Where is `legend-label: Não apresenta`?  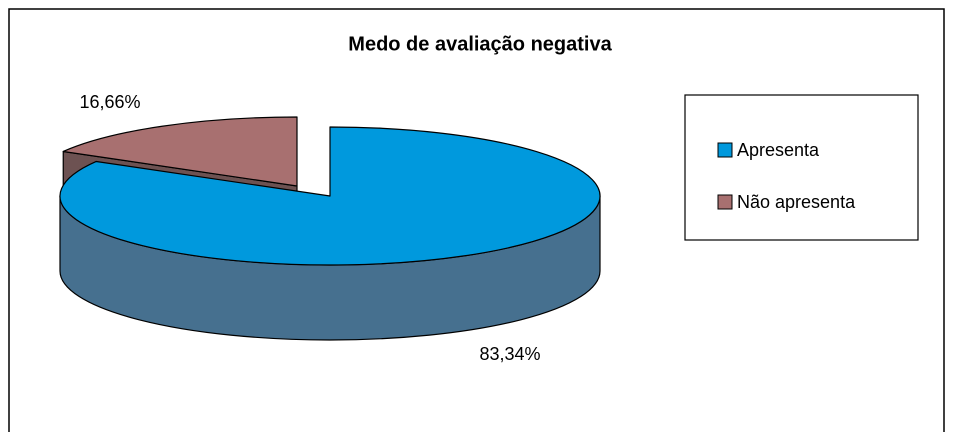 legend-label: Não apresenta is located at coordinates (796, 202).